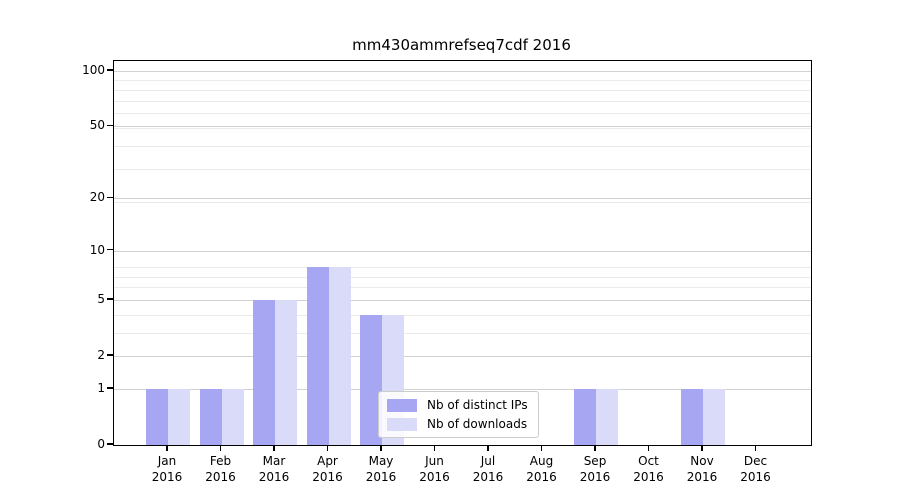 This screenshot has width=900, height=500. I want to click on y-tick-label: 2, so click(101, 355).